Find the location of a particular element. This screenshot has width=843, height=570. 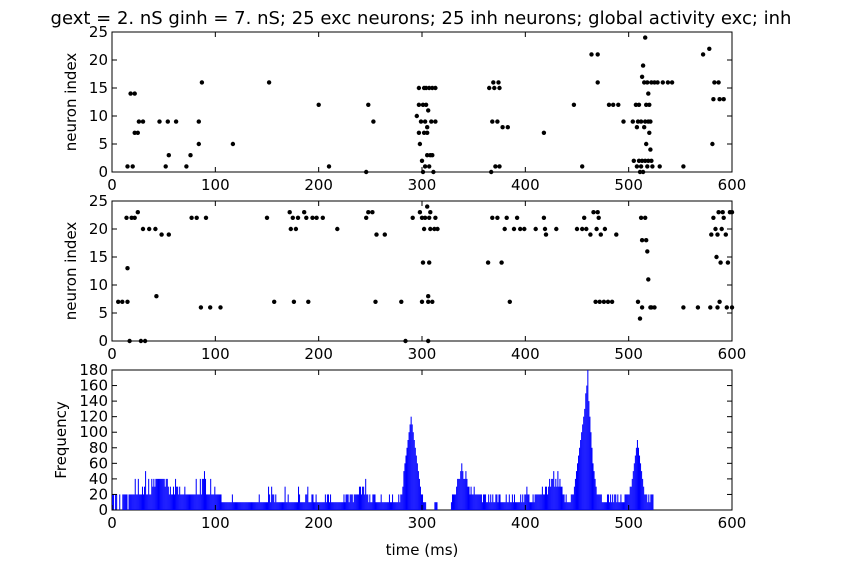

x-tick-label: 300 is located at coordinates (422, 185).